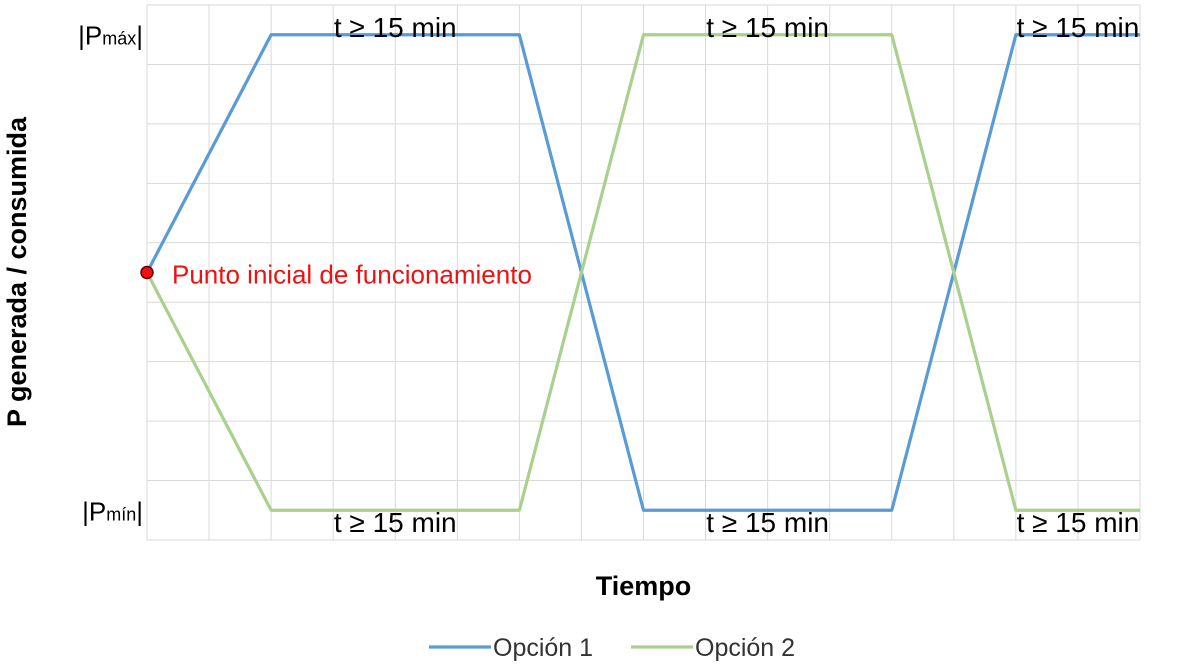  What do you see at coordinates (147, 272) in the screenshot?
I see `start-point-marker` at bounding box center [147, 272].